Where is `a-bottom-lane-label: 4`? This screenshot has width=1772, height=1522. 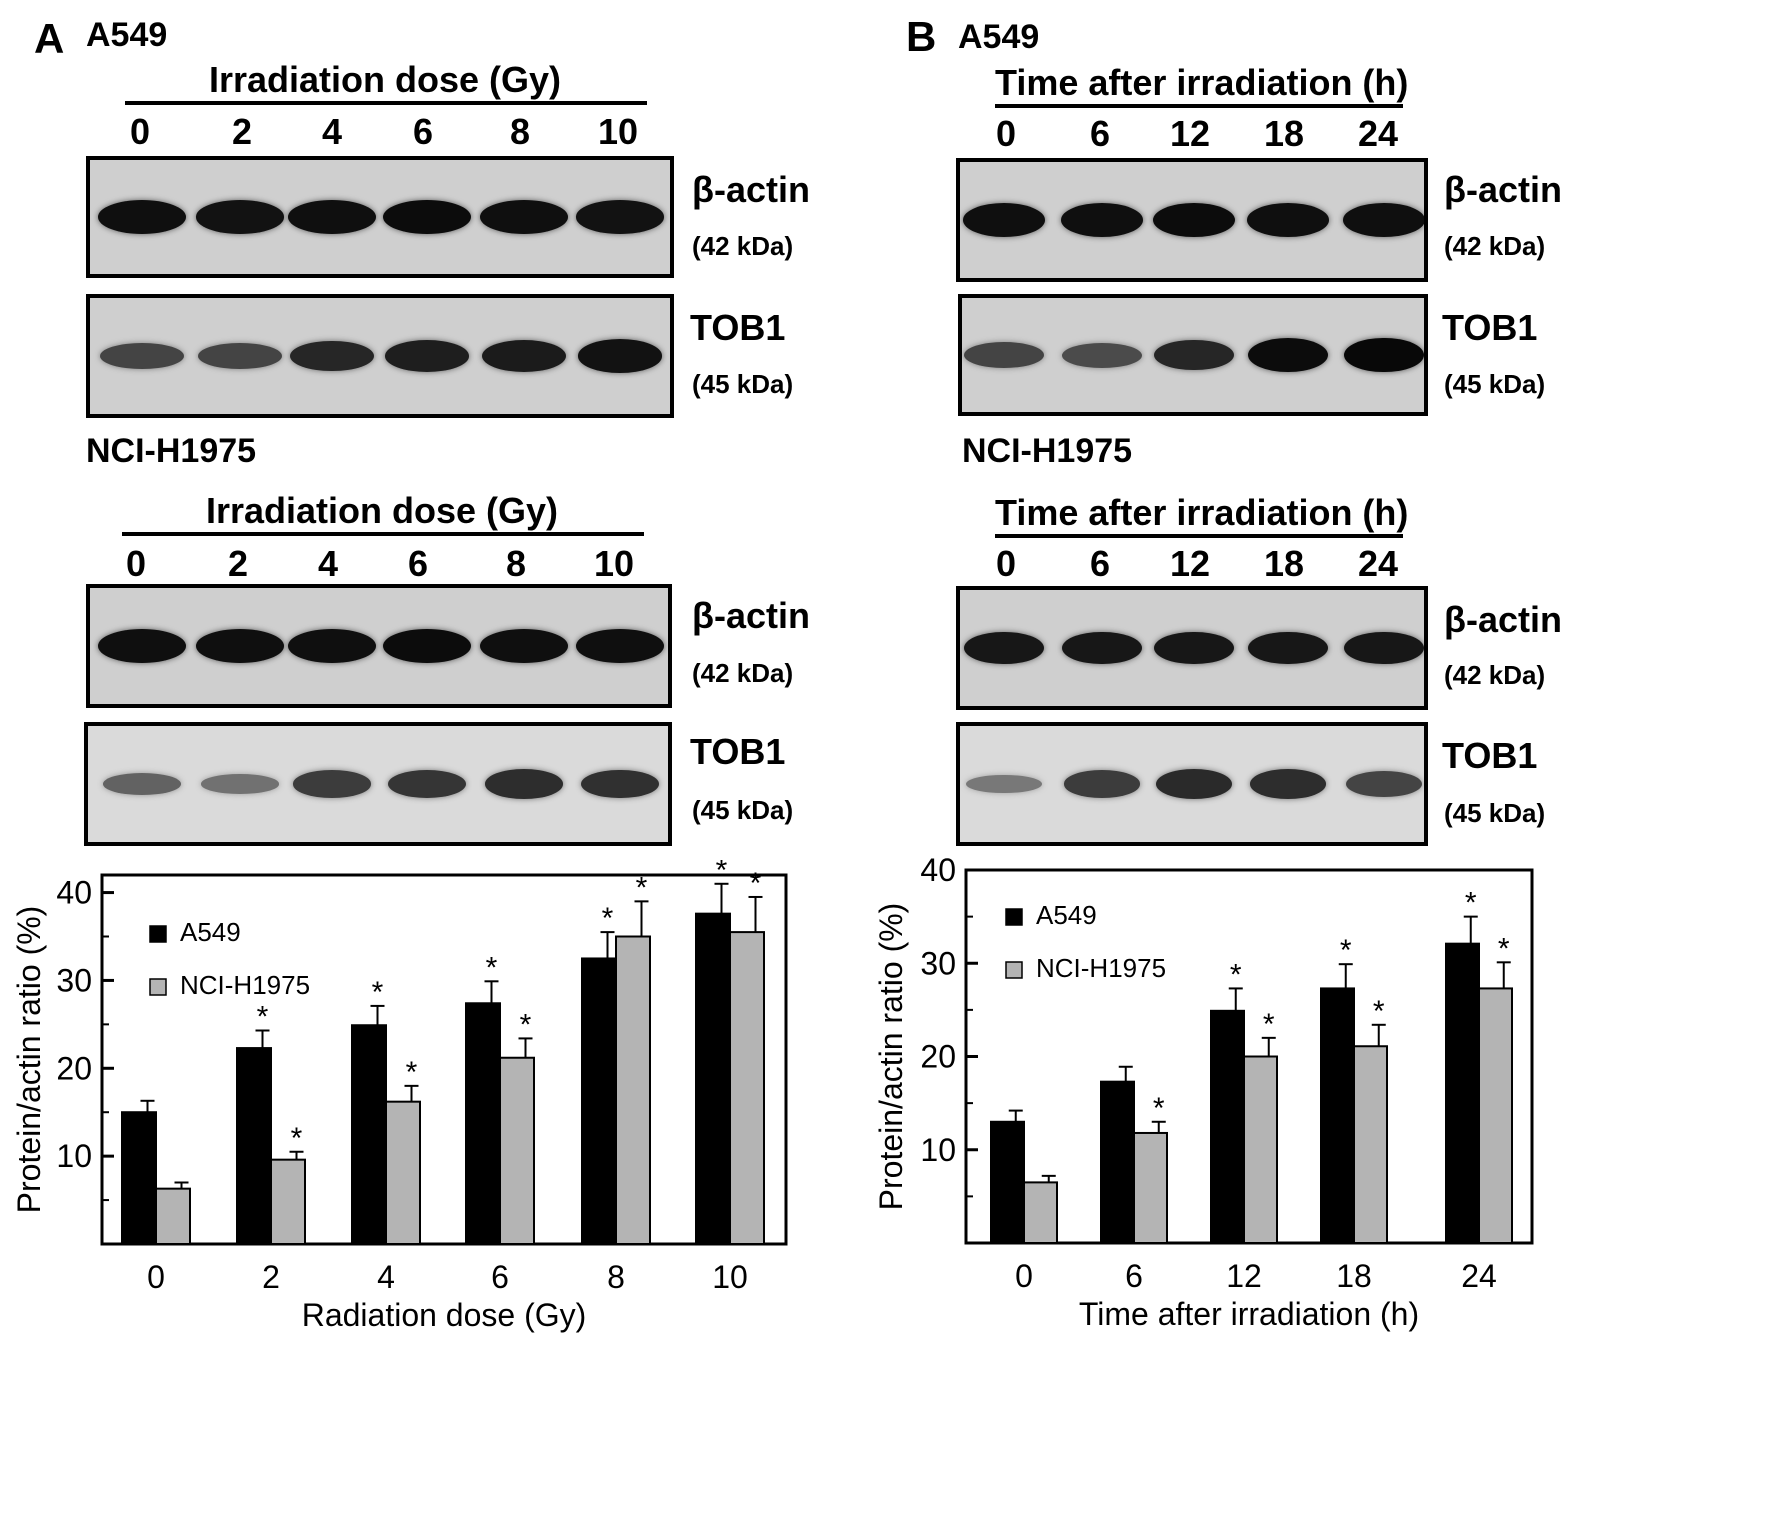 a-bottom-lane-label: 4 is located at coordinates (328, 563).